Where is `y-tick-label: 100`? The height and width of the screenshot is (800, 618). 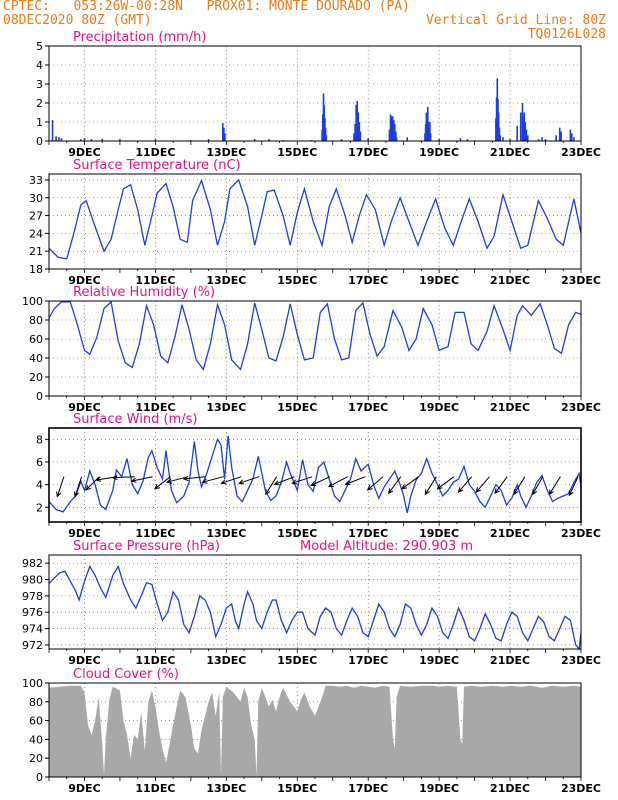 y-tick-label: 100 is located at coordinates (32, 301).